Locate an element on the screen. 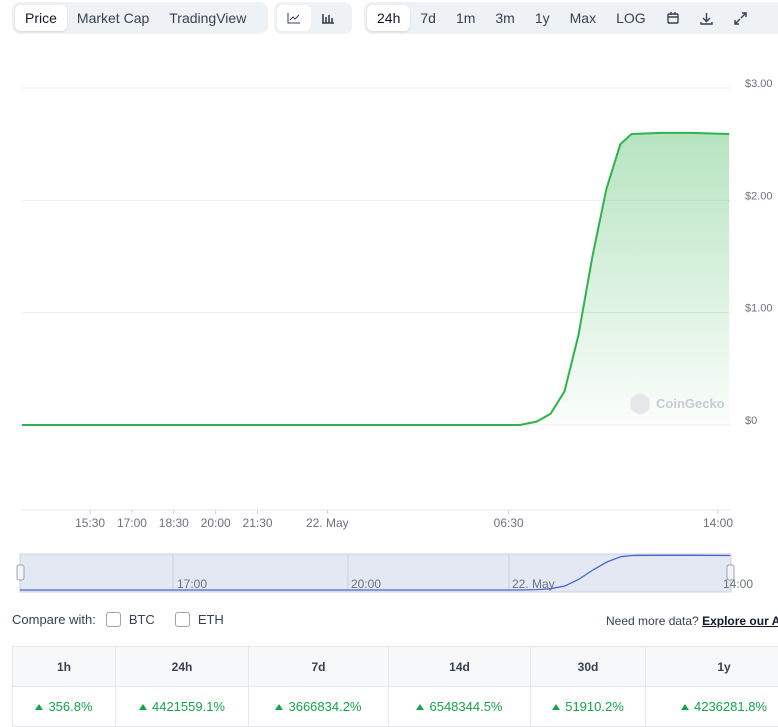  api-text: Need more data? is located at coordinates (652, 621).